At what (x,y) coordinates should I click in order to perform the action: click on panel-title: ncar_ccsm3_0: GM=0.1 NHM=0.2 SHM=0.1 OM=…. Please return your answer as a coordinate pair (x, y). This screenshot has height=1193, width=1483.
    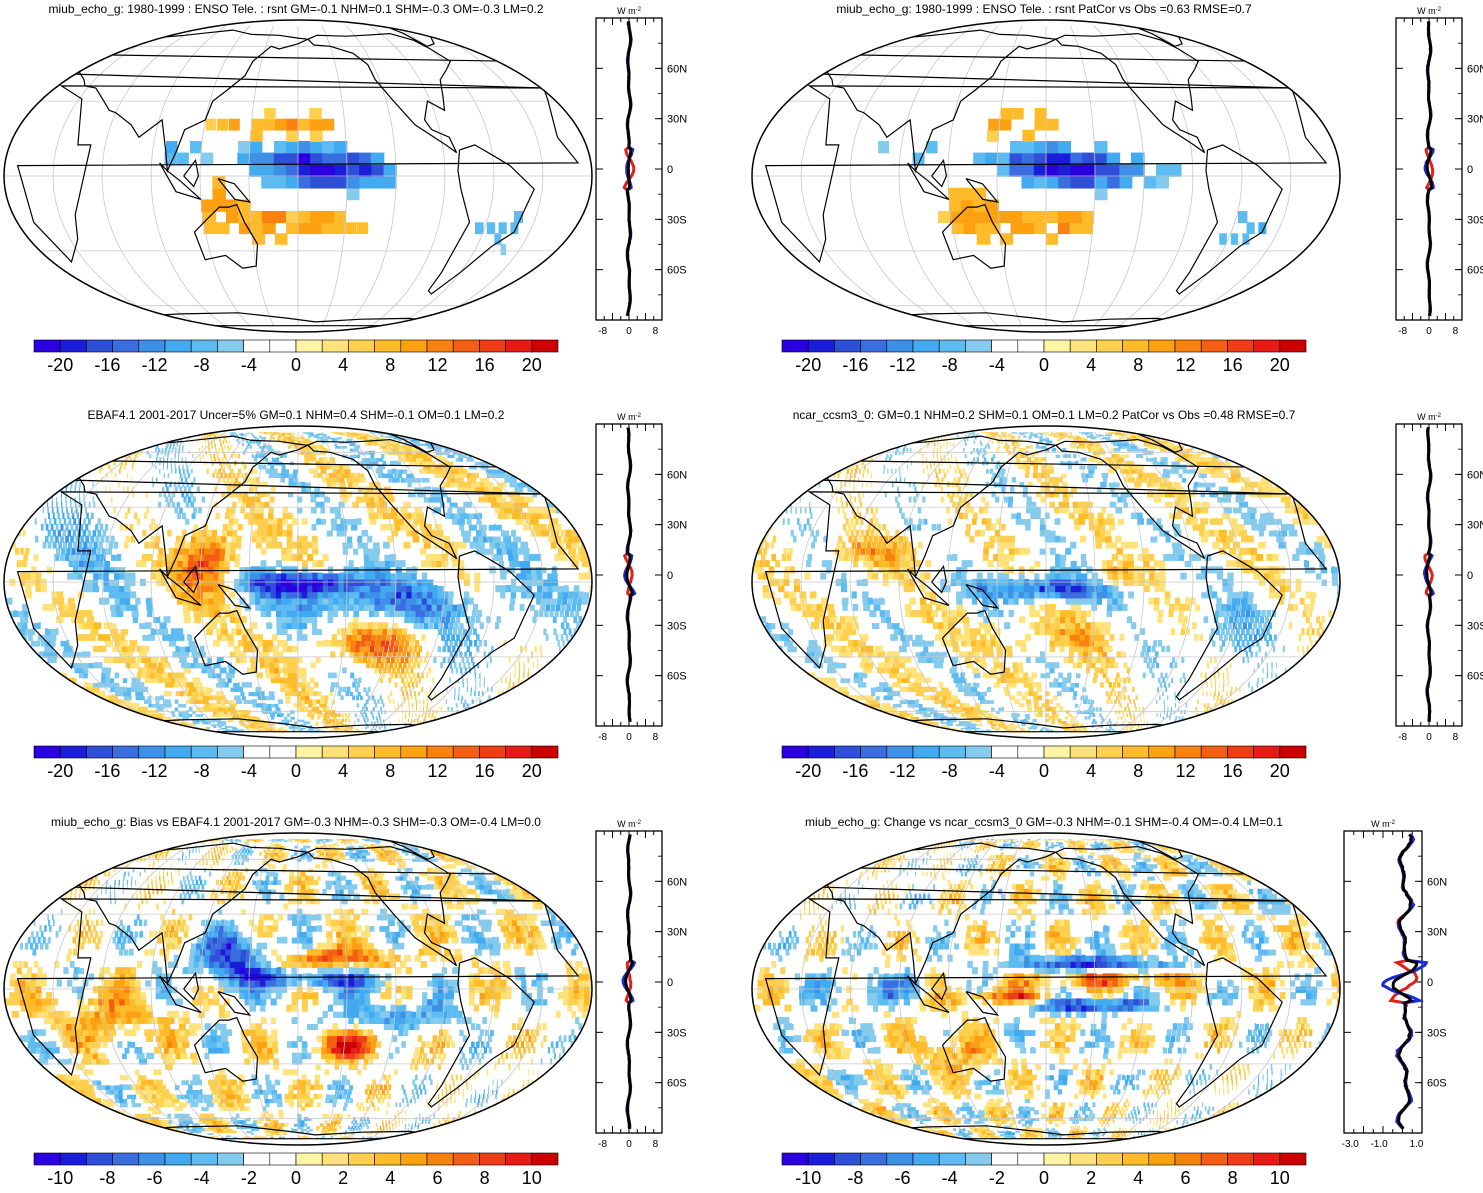
    Looking at the image, I should click on (1044, 415).